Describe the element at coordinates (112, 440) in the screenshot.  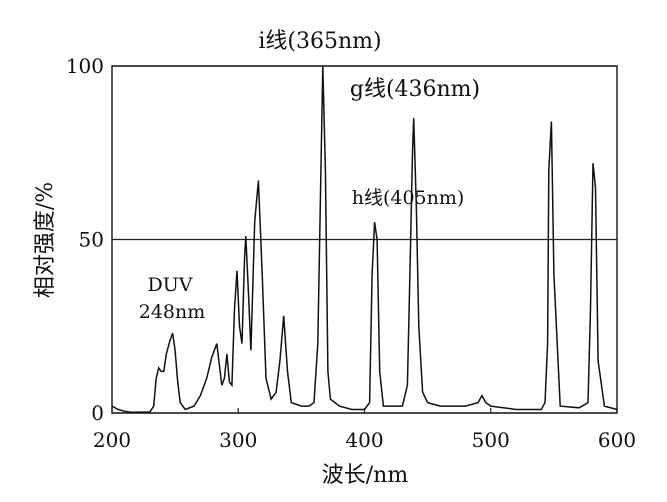
I see `x-tick-label: 200` at that location.